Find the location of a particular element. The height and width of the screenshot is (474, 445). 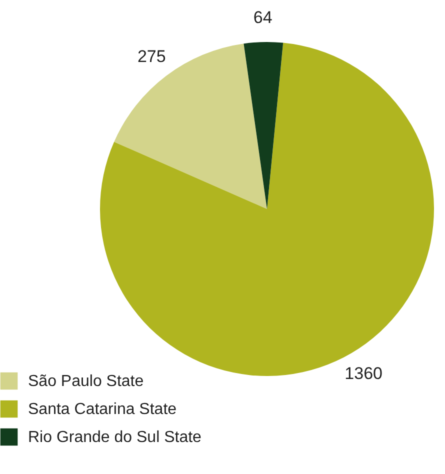

legend-label: Rio Grande do Sul State is located at coordinates (115, 437).